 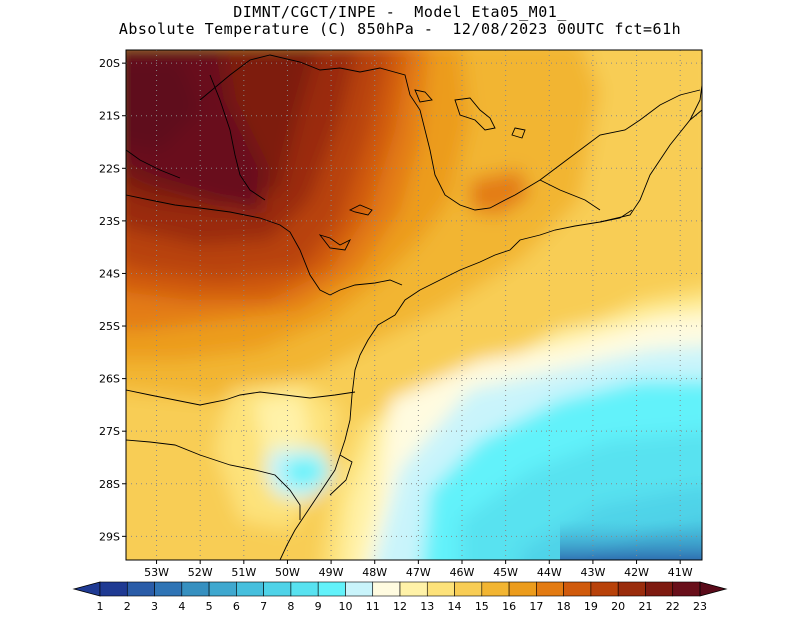 What do you see at coordinates (153, 164) in the screenshot?
I see `border-ms-west` at bounding box center [153, 164].